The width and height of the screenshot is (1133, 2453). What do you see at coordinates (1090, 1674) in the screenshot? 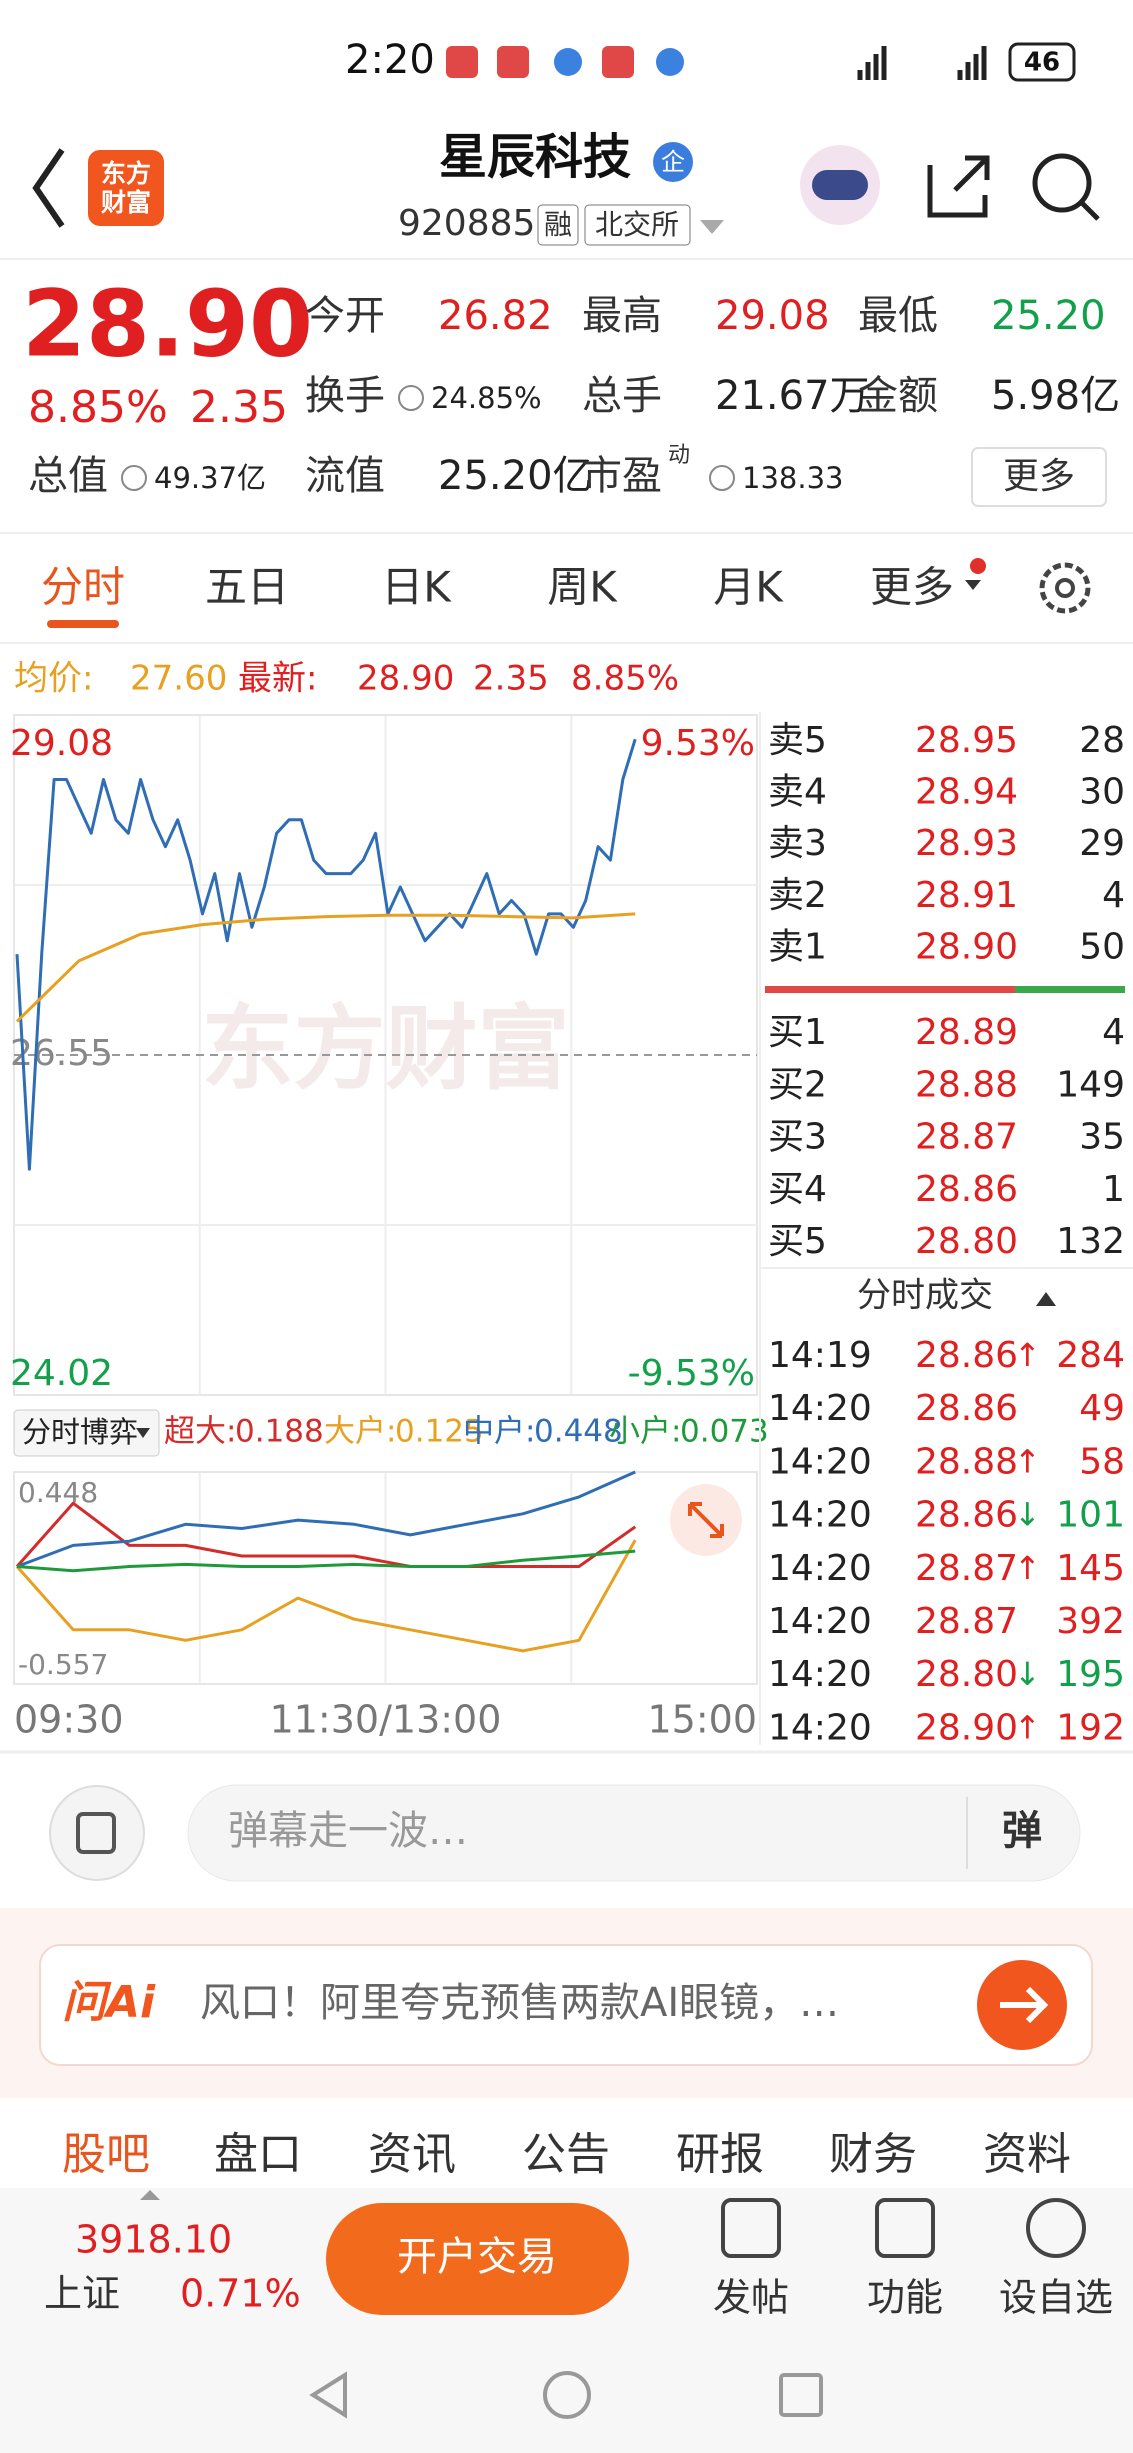
I see `trade-volume: 195` at bounding box center [1090, 1674].